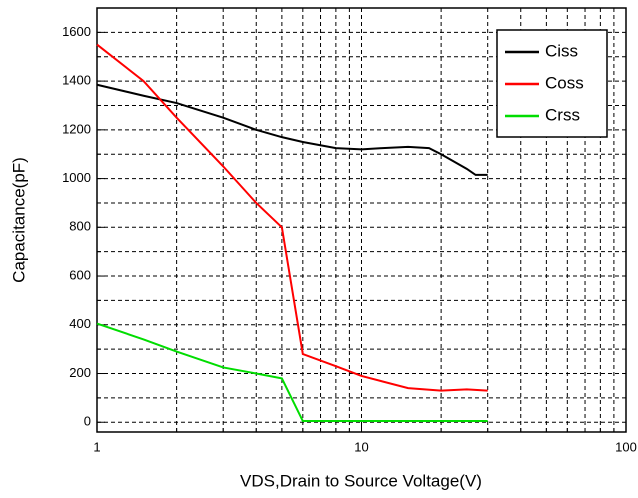  What do you see at coordinates (626, 446) in the screenshot?
I see `x-tick-label: 100` at bounding box center [626, 446].